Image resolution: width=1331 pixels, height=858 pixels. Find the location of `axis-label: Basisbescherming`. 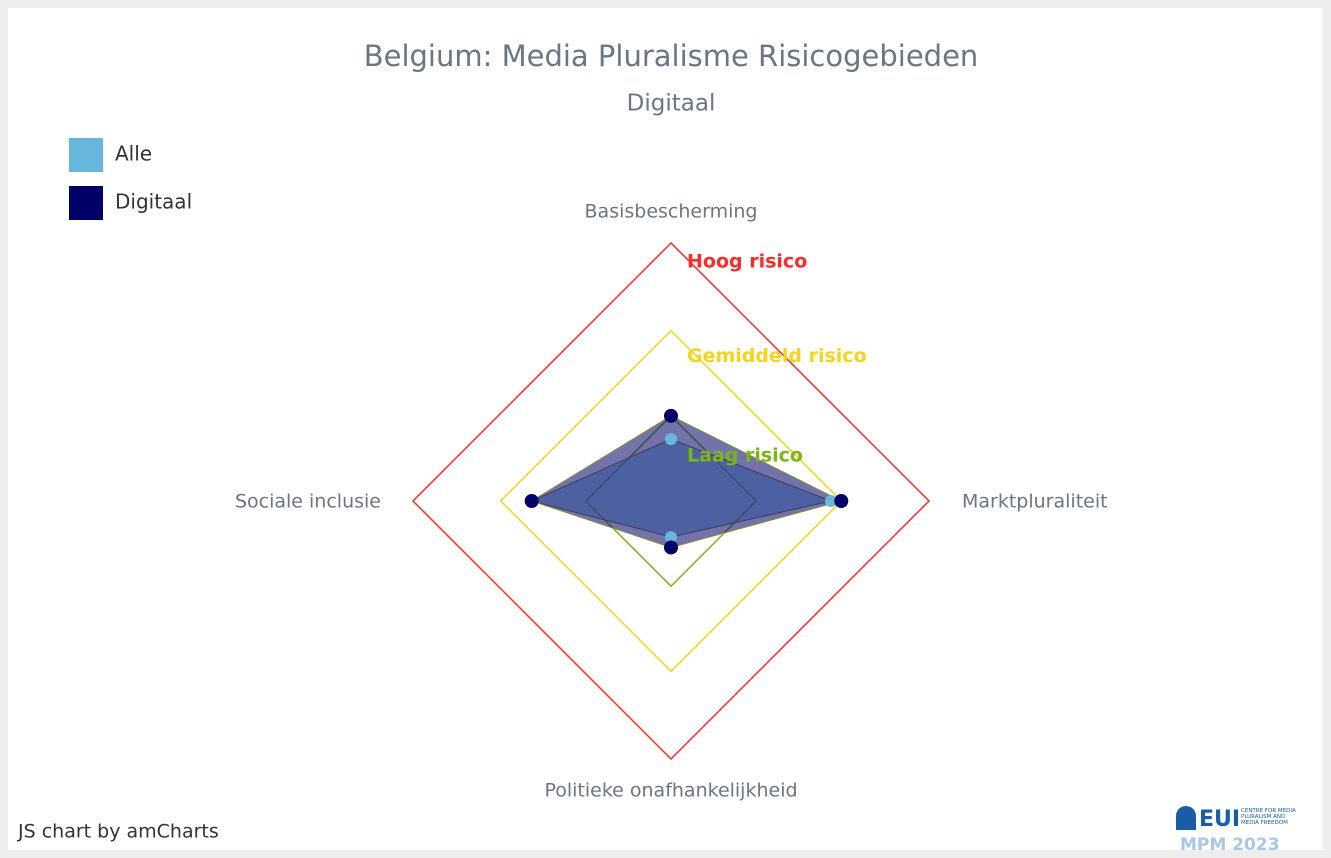

axis-label: Basisbescherming is located at coordinates (671, 212).